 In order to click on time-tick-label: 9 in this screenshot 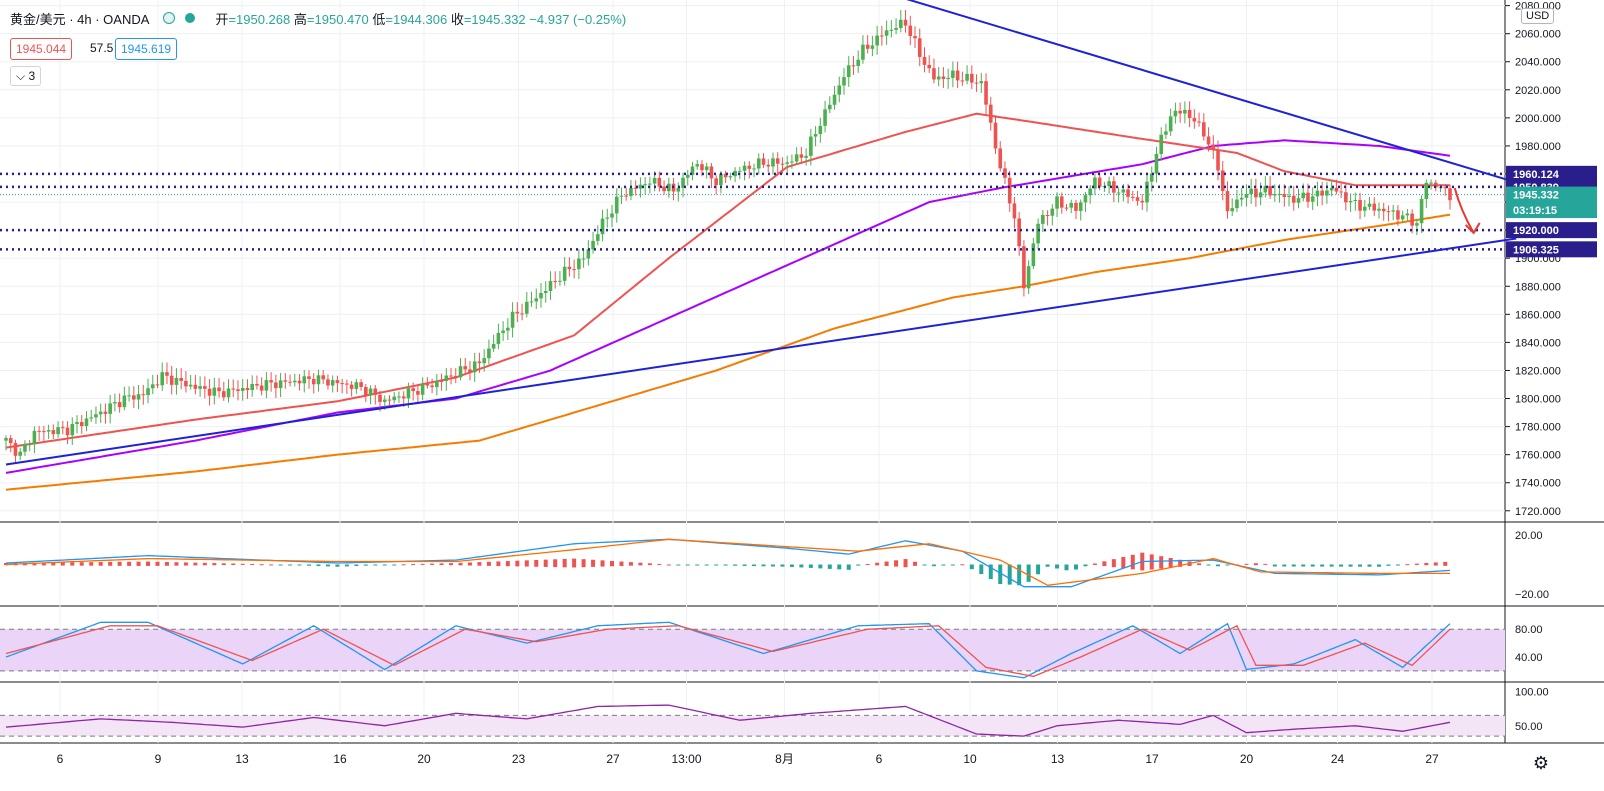, I will do `click(158, 759)`.